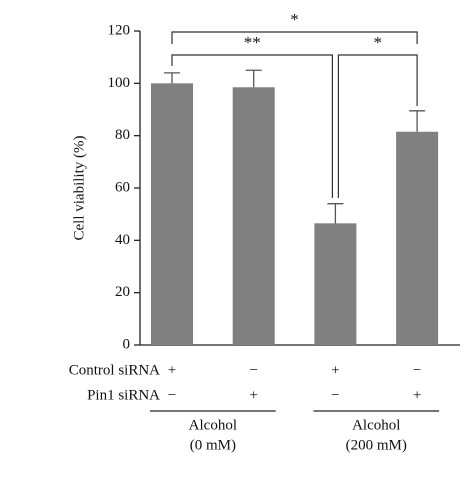 This screenshot has width=474, height=479. What do you see at coordinates (122, 187) in the screenshot?
I see `y-tick-label: 60` at bounding box center [122, 187].